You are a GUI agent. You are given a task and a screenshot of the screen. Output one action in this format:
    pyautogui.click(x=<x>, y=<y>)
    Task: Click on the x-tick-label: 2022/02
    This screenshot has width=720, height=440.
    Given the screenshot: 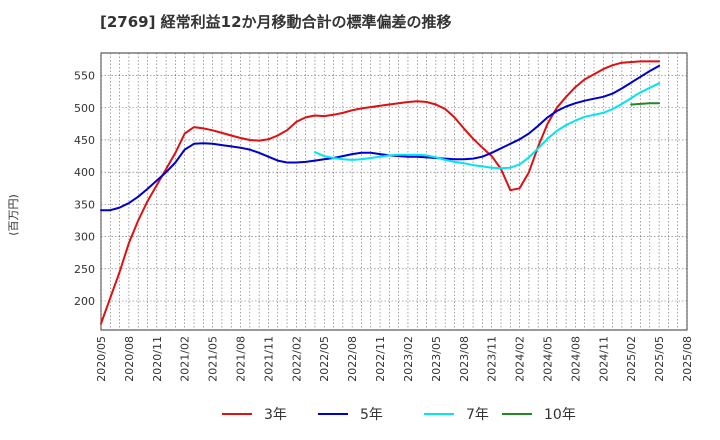 What is the action you would take?
    pyautogui.click(x=296, y=359)
    